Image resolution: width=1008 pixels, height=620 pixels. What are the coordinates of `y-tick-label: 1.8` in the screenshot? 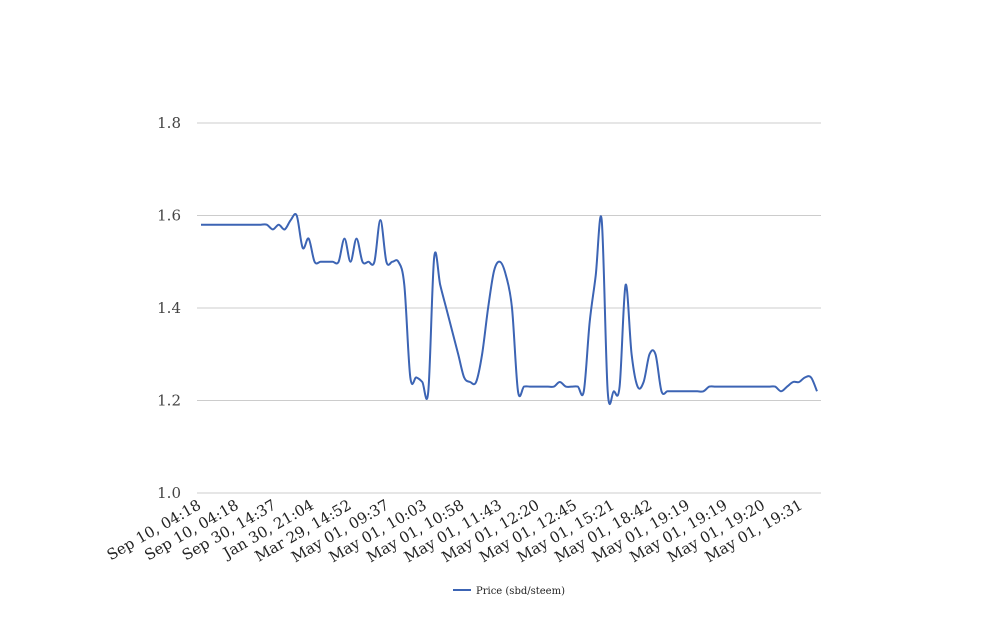 It's located at (169, 123).